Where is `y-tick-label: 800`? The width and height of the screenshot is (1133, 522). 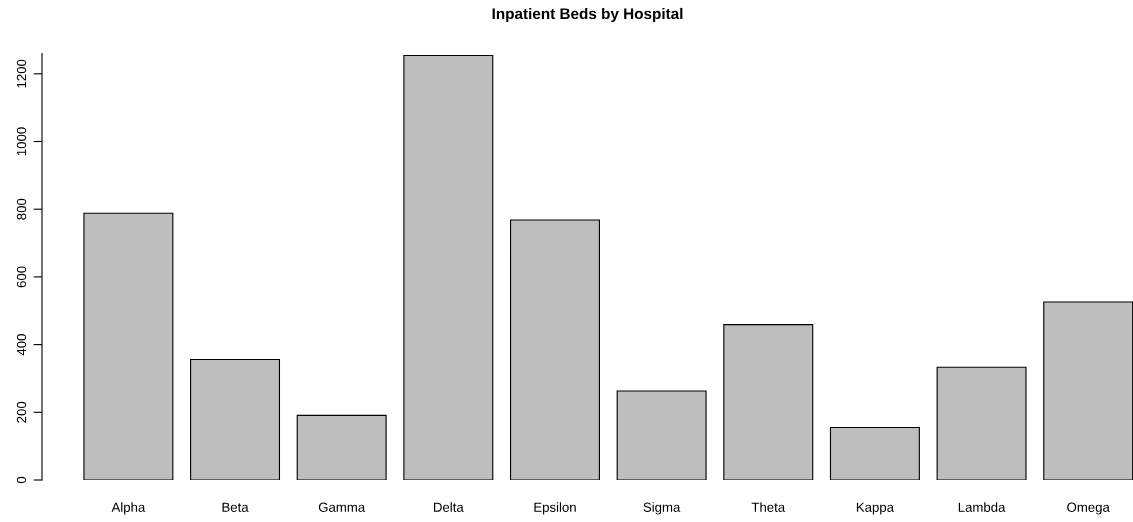
y-tick-label: 800 is located at coordinates (21, 209).